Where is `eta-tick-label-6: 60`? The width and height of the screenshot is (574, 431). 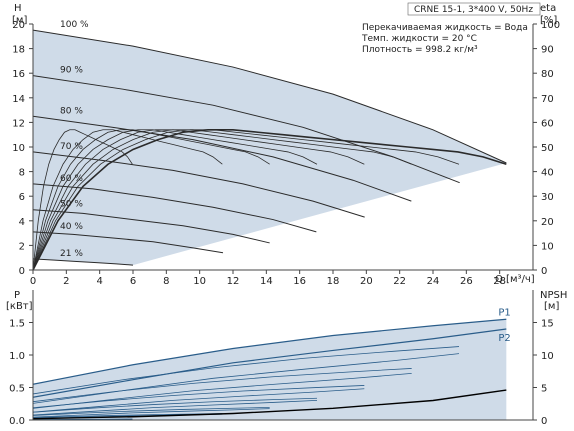
eta-tick-label-6: 60 is located at coordinates (547, 123).